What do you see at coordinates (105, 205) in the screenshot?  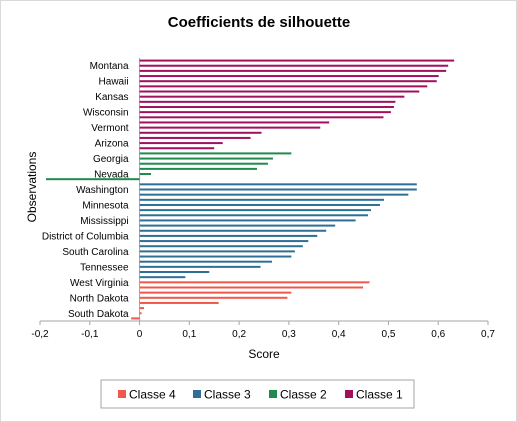 I see `category-label: Minnesota` at bounding box center [105, 205].